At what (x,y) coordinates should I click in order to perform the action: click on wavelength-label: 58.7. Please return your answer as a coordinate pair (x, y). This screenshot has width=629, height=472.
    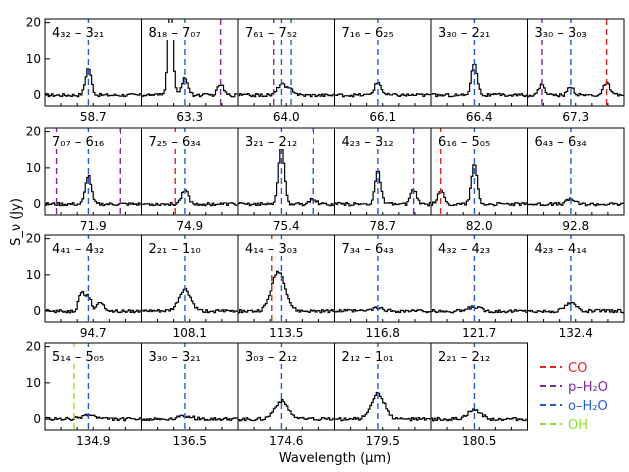
    Looking at the image, I should click on (93, 117).